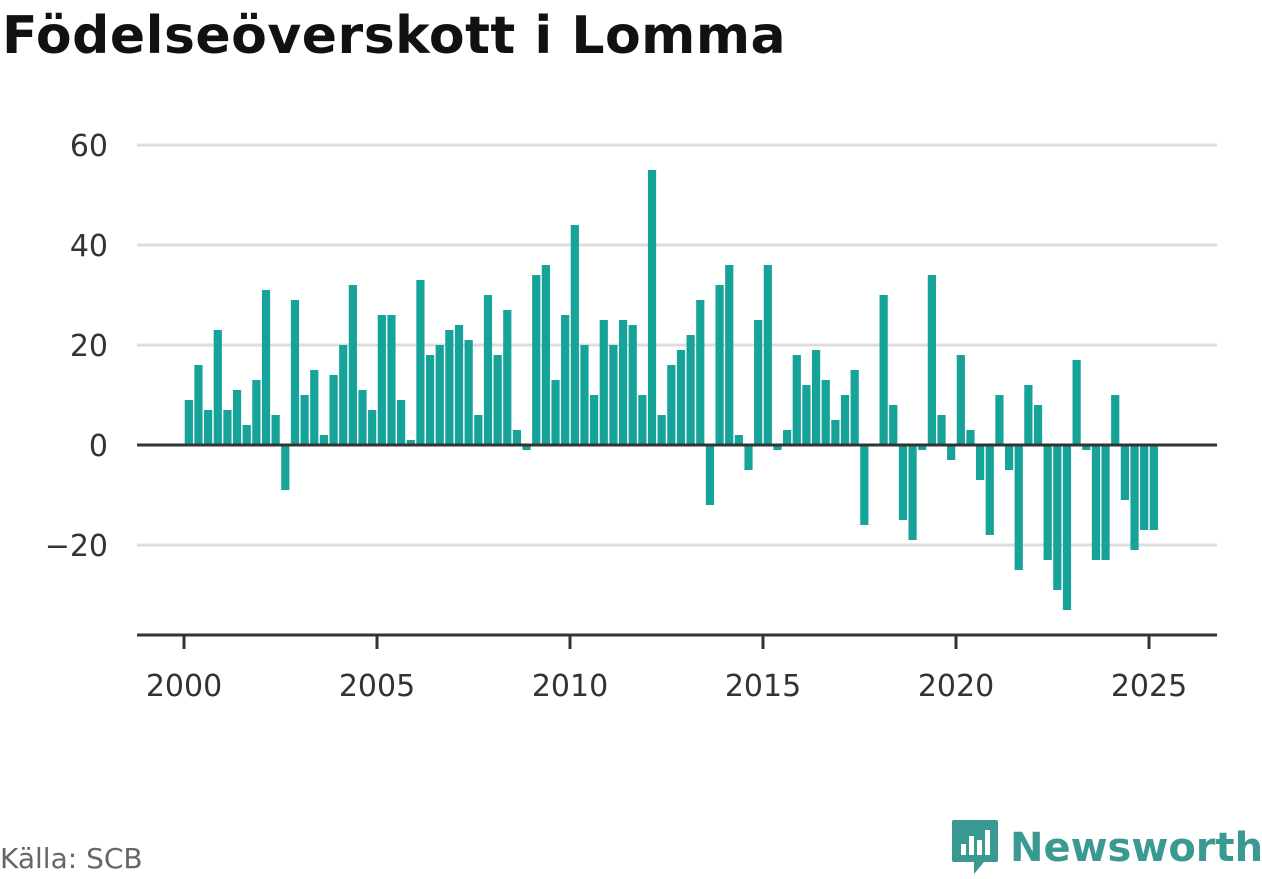 This screenshot has height=879, width=1262. What do you see at coordinates (89, 246) in the screenshot?
I see `y-tick-label: 40` at bounding box center [89, 246].